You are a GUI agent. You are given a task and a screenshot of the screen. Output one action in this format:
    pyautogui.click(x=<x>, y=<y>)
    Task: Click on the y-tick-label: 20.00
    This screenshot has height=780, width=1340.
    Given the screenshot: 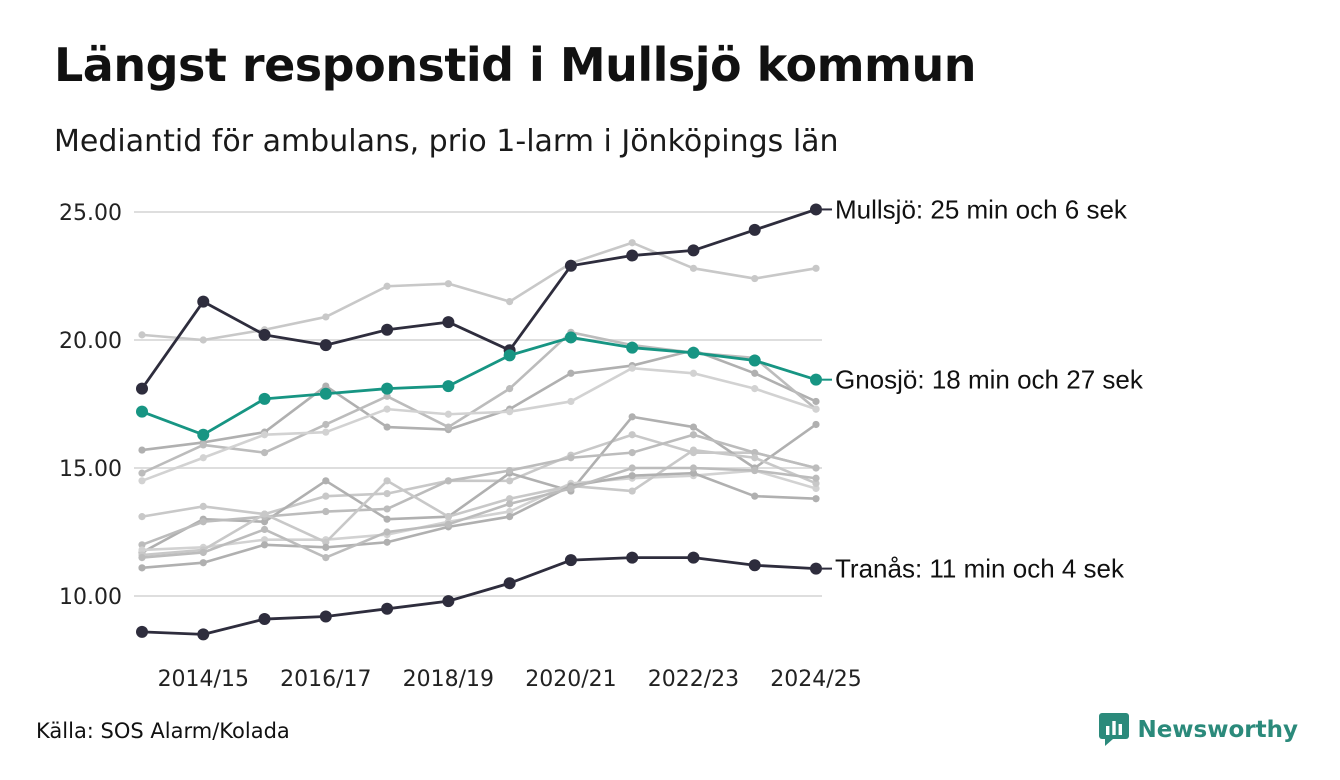 What is the action you would take?
    pyautogui.click(x=90, y=341)
    